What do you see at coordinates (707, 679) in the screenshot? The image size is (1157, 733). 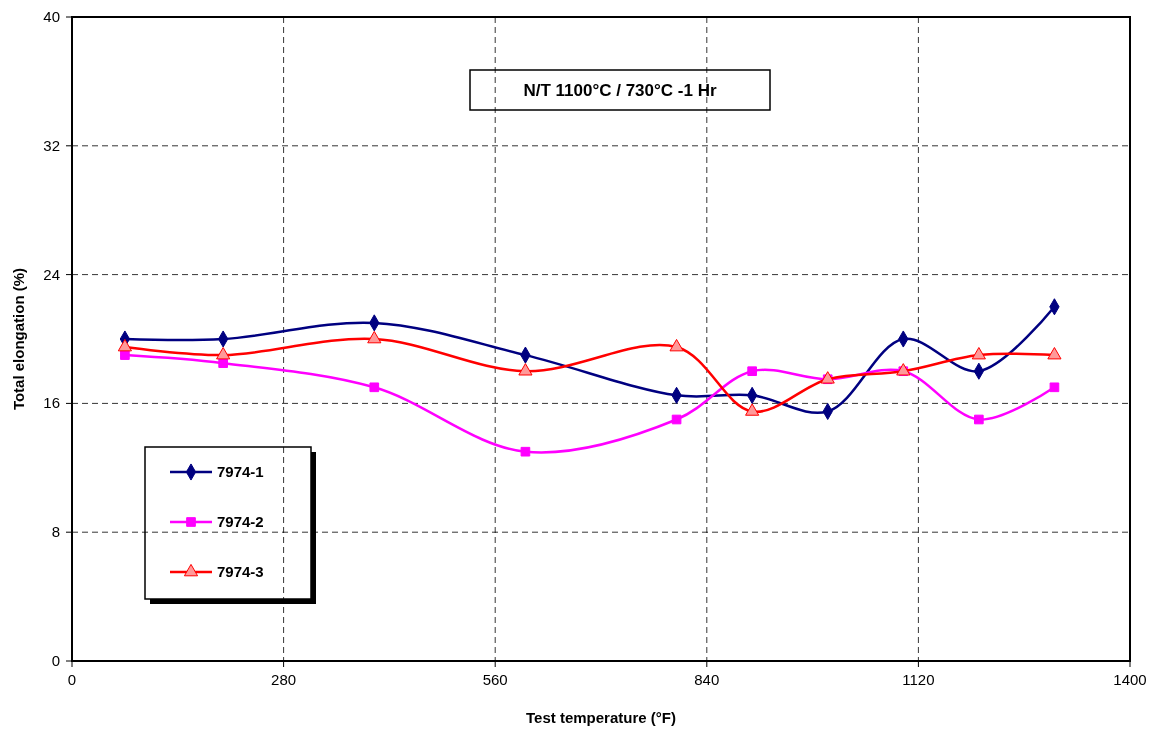 I see `x-tick-label: 840` at bounding box center [707, 679].